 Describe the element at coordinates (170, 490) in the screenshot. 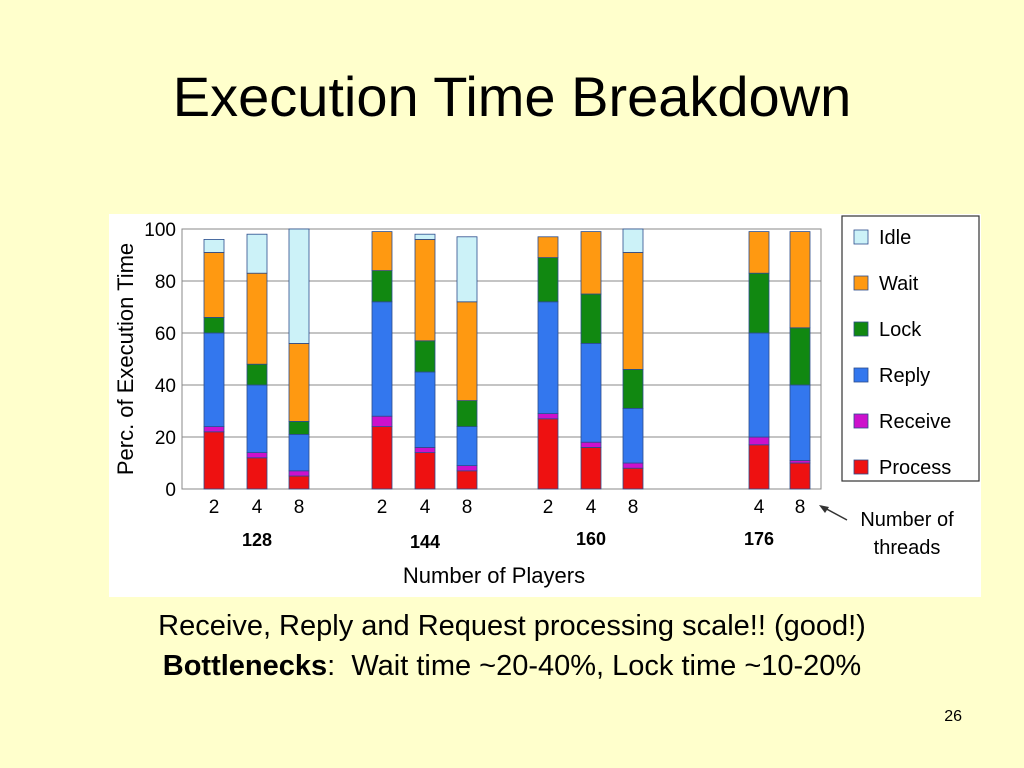

I see `y-tick-label: 0` at that location.